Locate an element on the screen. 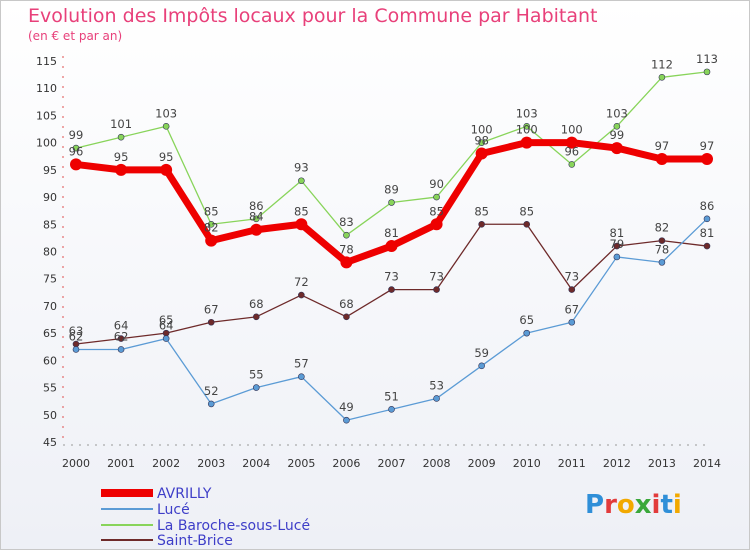 The width and height of the screenshot is (750, 551). data-label: 64 is located at coordinates (121, 326).